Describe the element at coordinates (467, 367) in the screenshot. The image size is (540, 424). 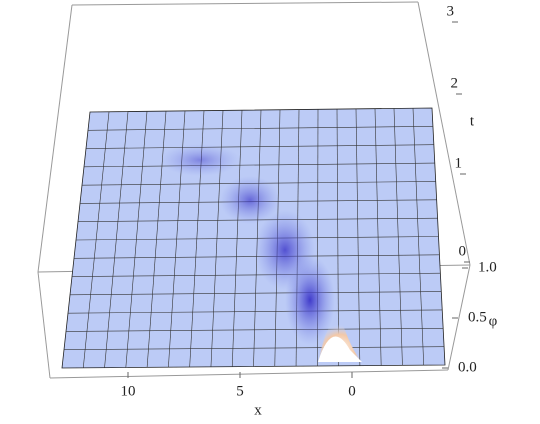
I see `phi-tick-label: 0.0` at that location.